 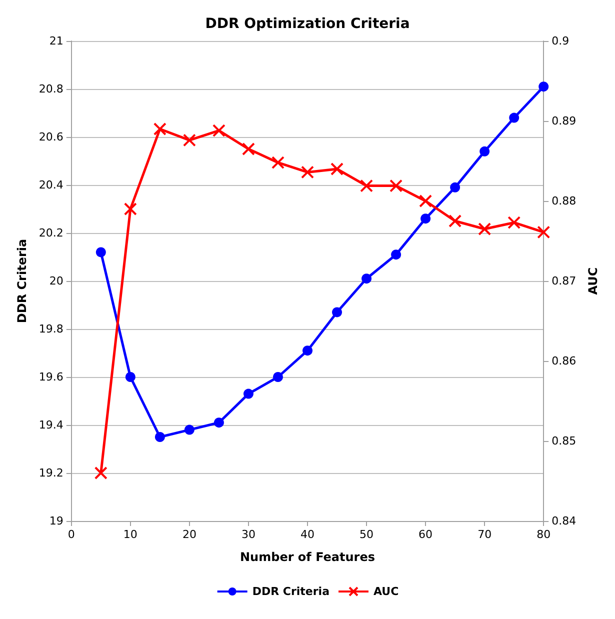 I want to click on chart-title: DDR Optimization Criteria, so click(x=307, y=24).